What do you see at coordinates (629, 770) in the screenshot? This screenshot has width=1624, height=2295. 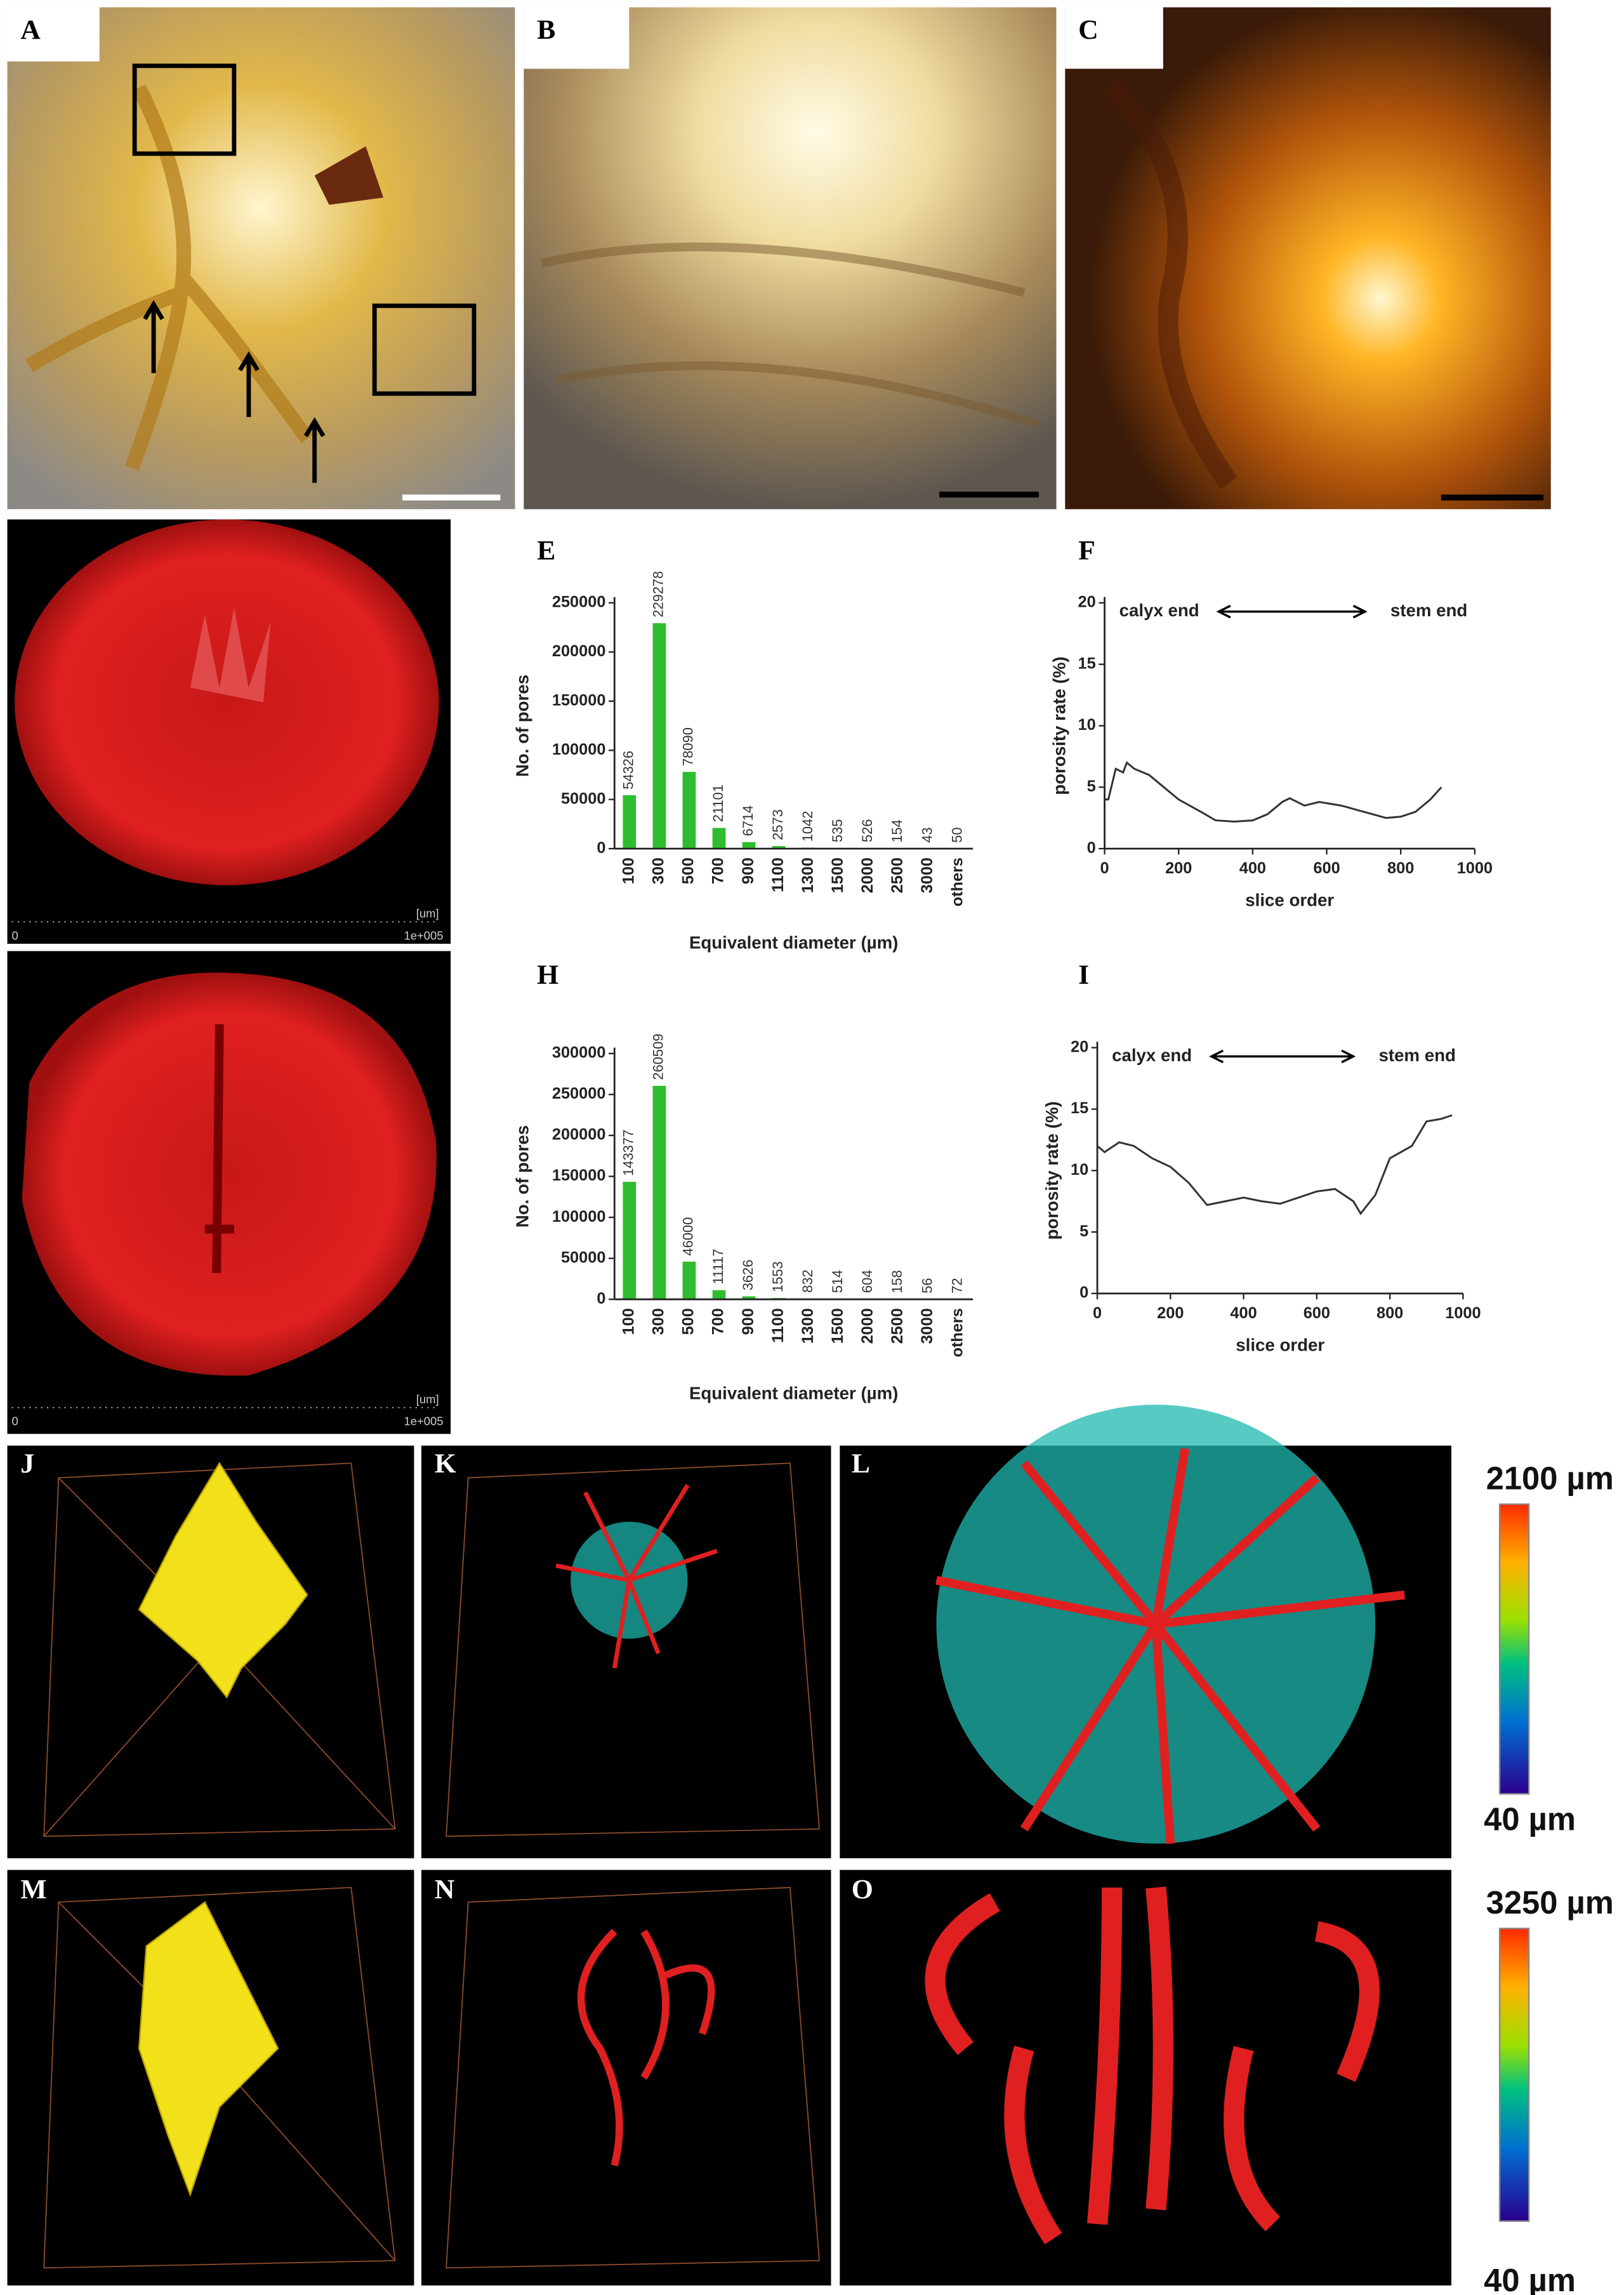 I see `value-label: 54326` at bounding box center [629, 770].